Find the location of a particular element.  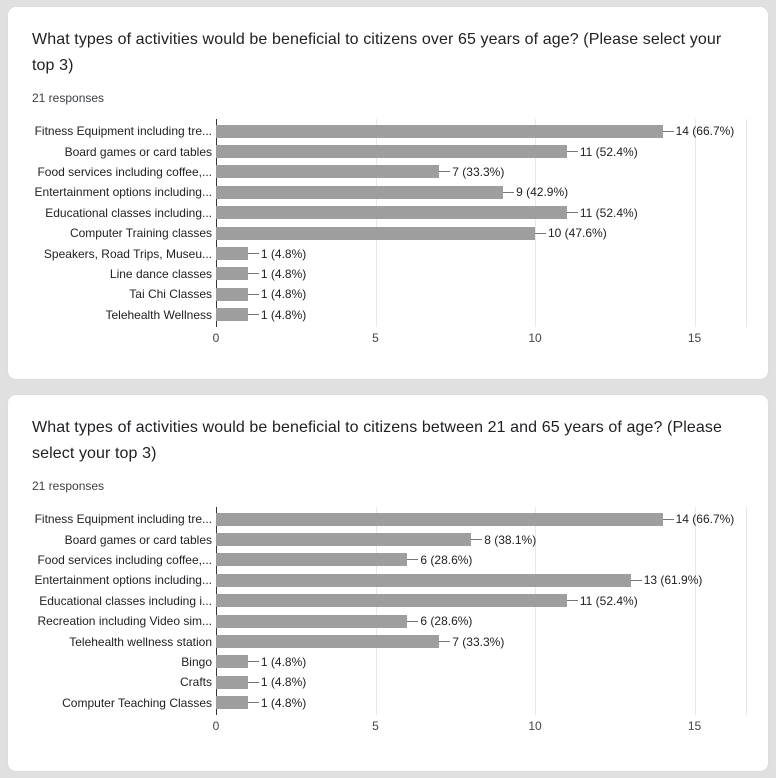

bar-row: Tai Chi Classes 1 (4.8%) is located at coordinates (388, 294).